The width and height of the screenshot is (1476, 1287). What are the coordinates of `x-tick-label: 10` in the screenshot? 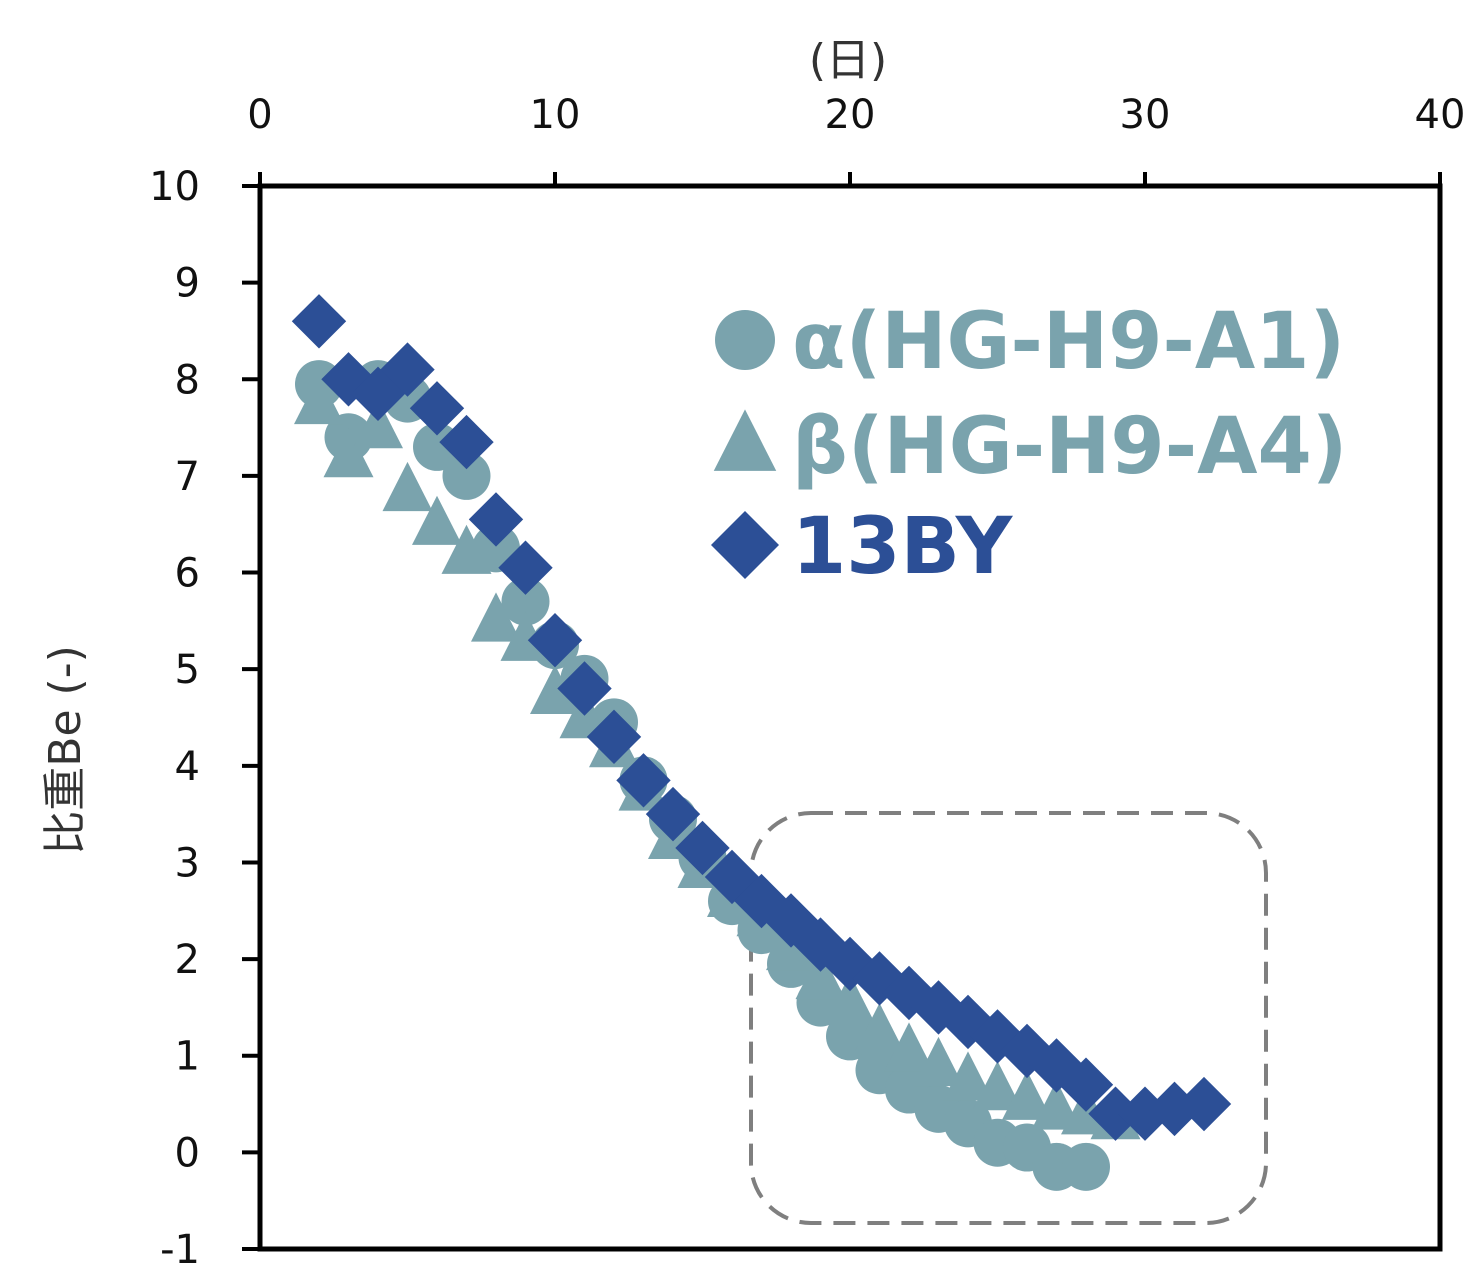 It's located at (555, 115).